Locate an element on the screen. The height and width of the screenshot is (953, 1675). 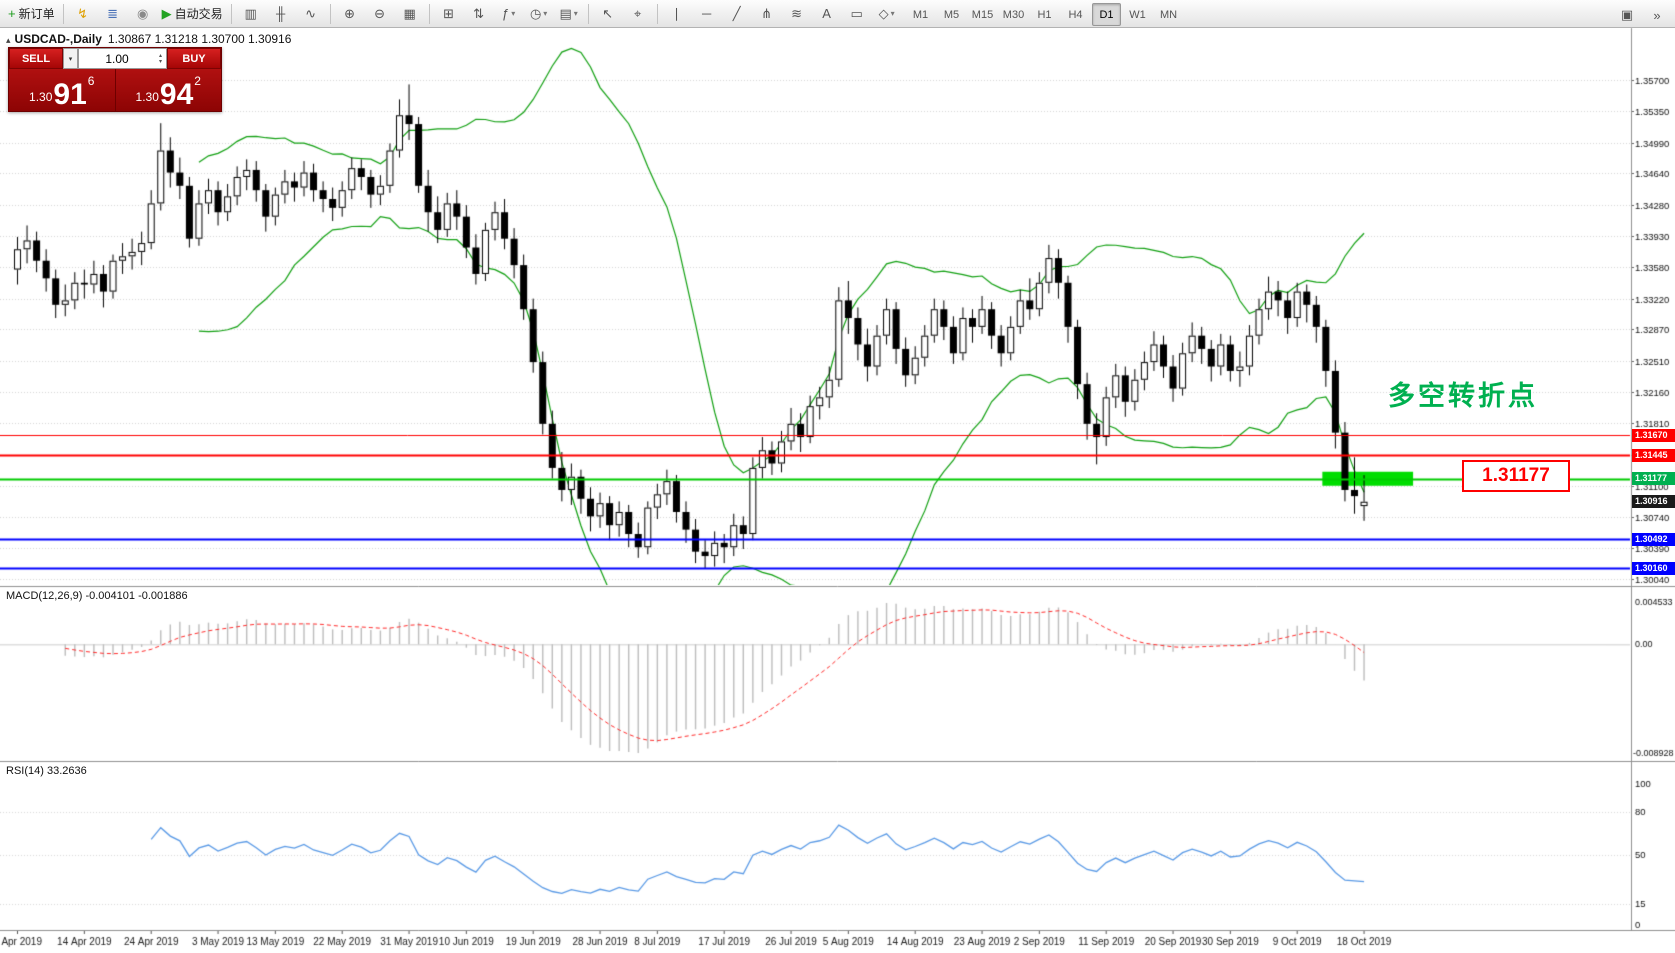
collapse-triangle-icon: ▴ is located at coordinates (8, 40).